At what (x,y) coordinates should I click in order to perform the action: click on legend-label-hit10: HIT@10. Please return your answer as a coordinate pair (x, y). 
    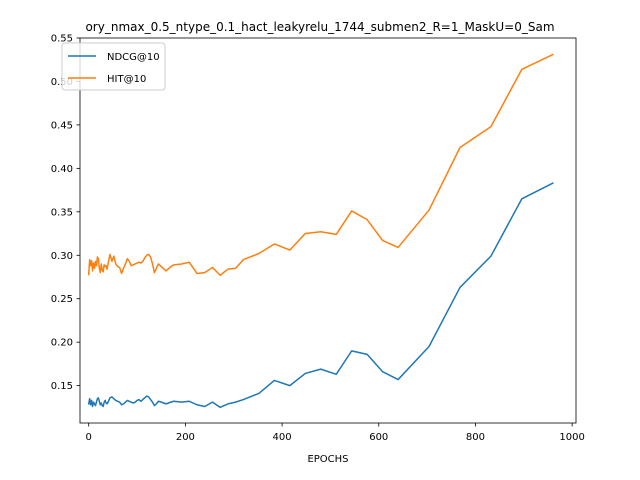
    Looking at the image, I should click on (126, 79).